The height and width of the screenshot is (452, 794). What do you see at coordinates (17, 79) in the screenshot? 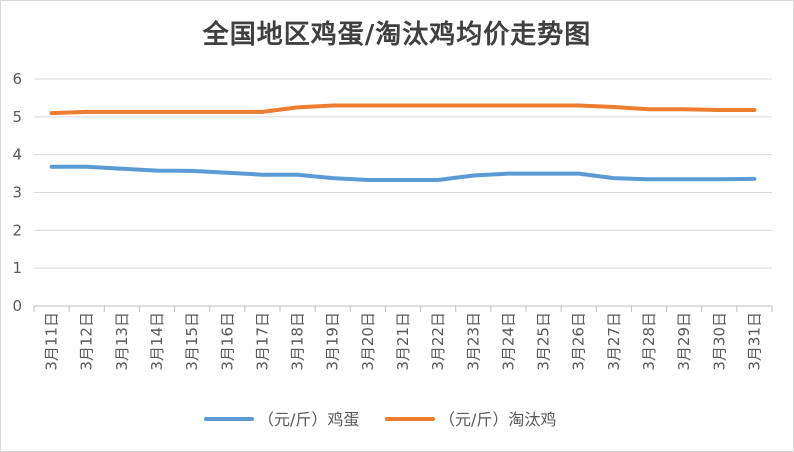
I see `y-tick-label: 6` at bounding box center [17, 79].